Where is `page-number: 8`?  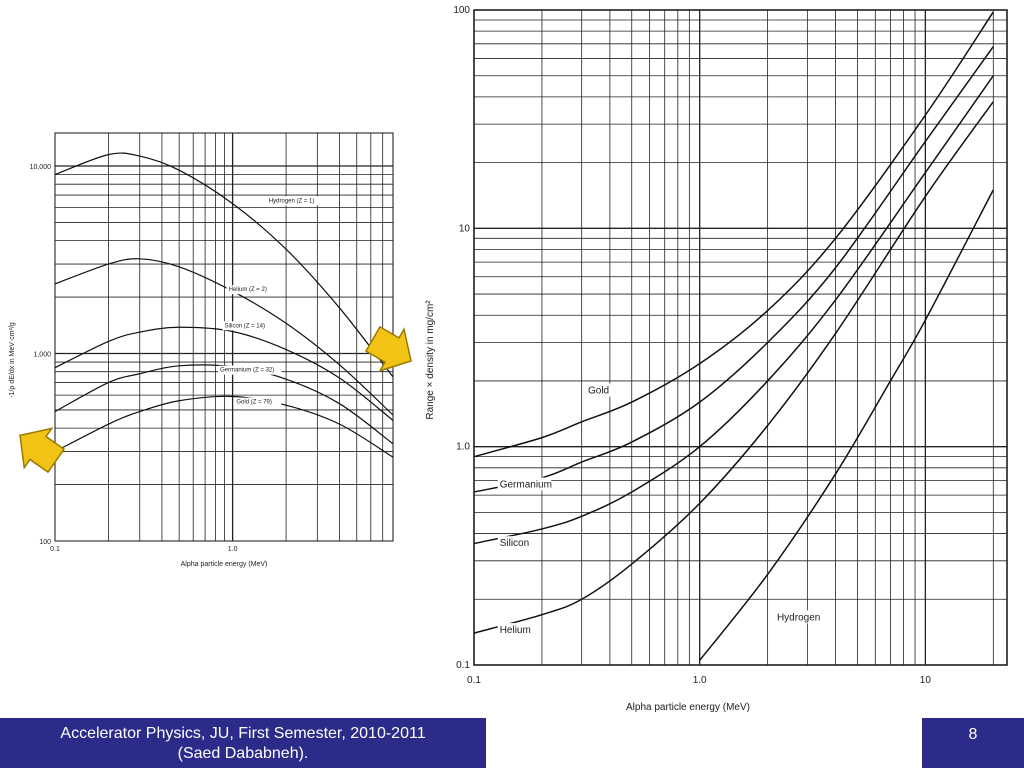
page-number: 8 is located at coordinates (973, 743).